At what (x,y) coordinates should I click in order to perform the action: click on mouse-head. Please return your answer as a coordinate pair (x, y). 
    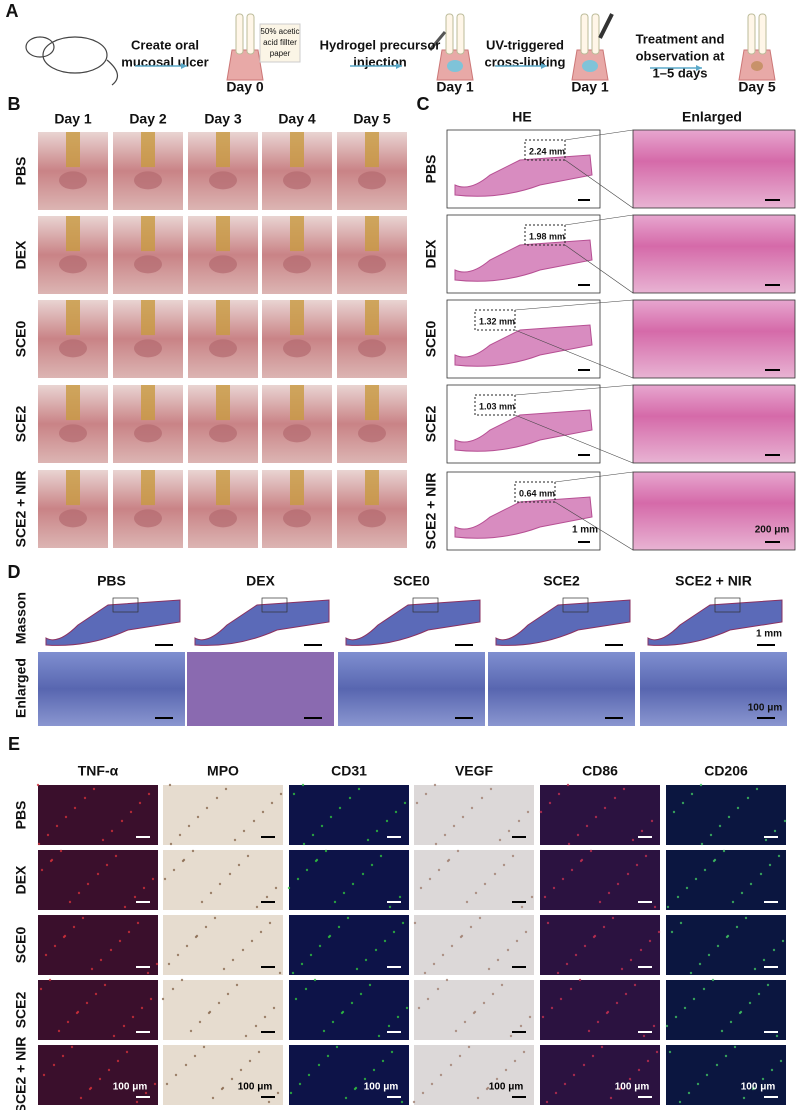
    Looking at the image, I should click on (40, 47).